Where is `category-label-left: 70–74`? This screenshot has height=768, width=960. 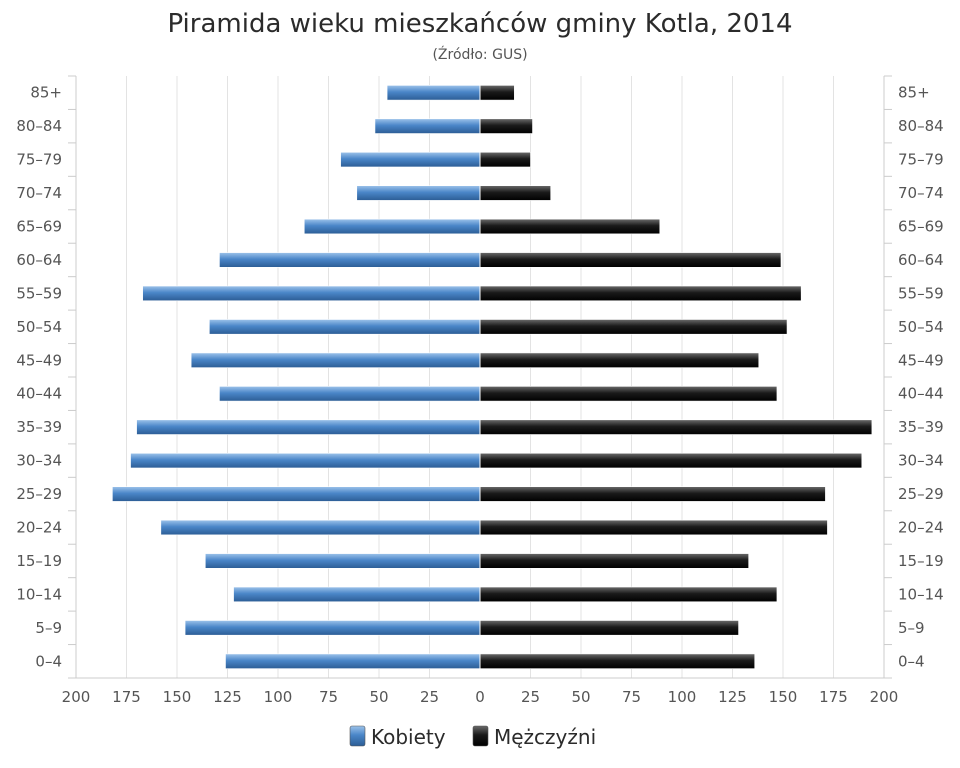 category-label-left: 70–74 is located at coordinates (39, 193).